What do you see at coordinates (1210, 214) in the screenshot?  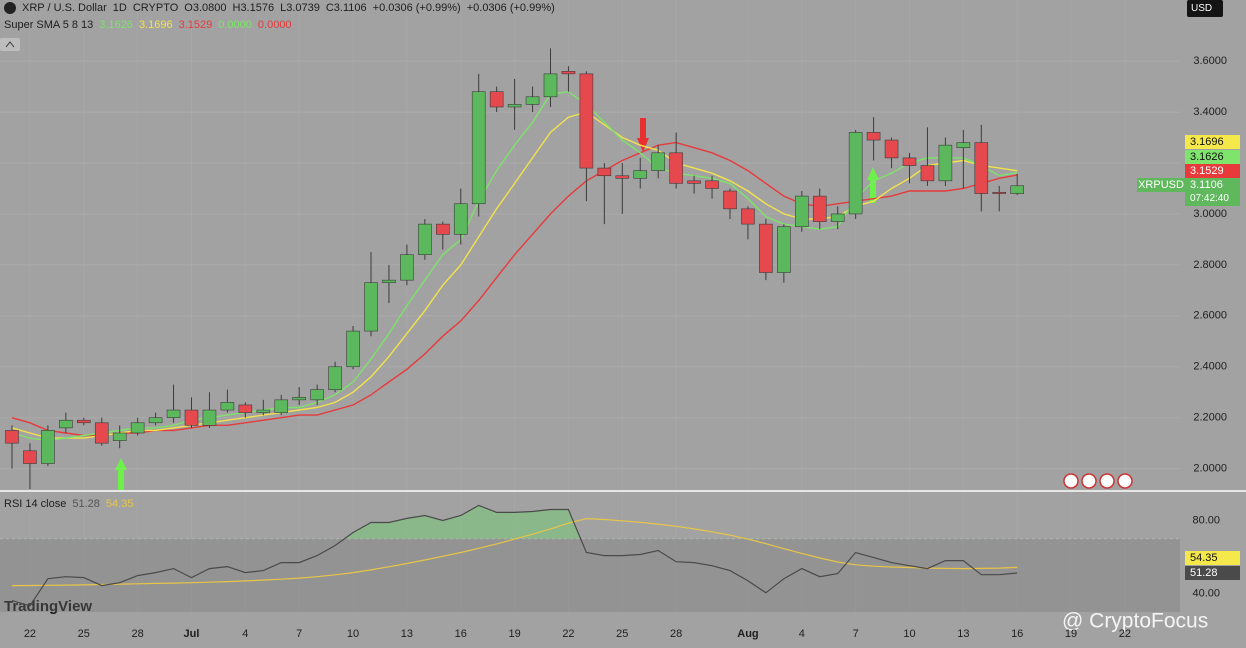 I see `y-tick-label: 3.0000` at bounding box center [1210, 214].